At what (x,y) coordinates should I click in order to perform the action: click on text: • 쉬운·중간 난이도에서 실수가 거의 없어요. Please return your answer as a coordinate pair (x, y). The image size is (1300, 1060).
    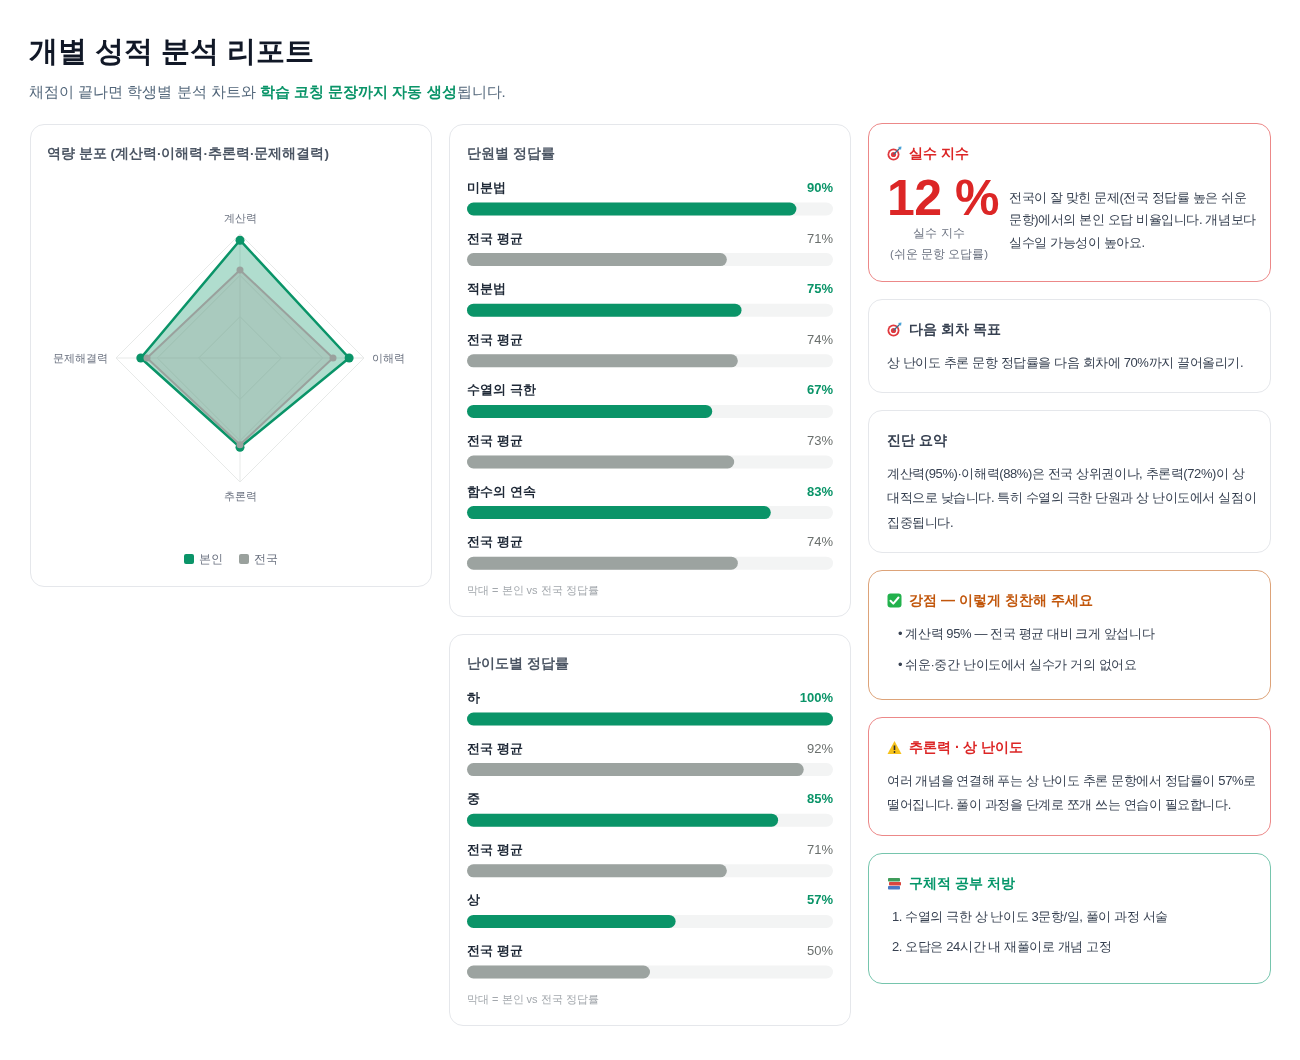
    Looking at the image, I should click on (1018, 665).